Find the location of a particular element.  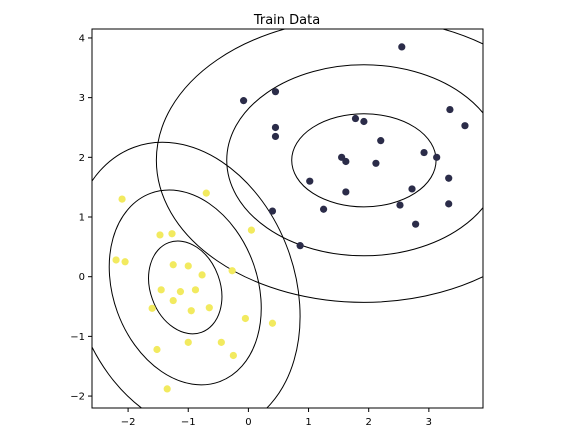

y-axis: −2 −1 0 1 2 3 4 is located at coordinates (81, 218).